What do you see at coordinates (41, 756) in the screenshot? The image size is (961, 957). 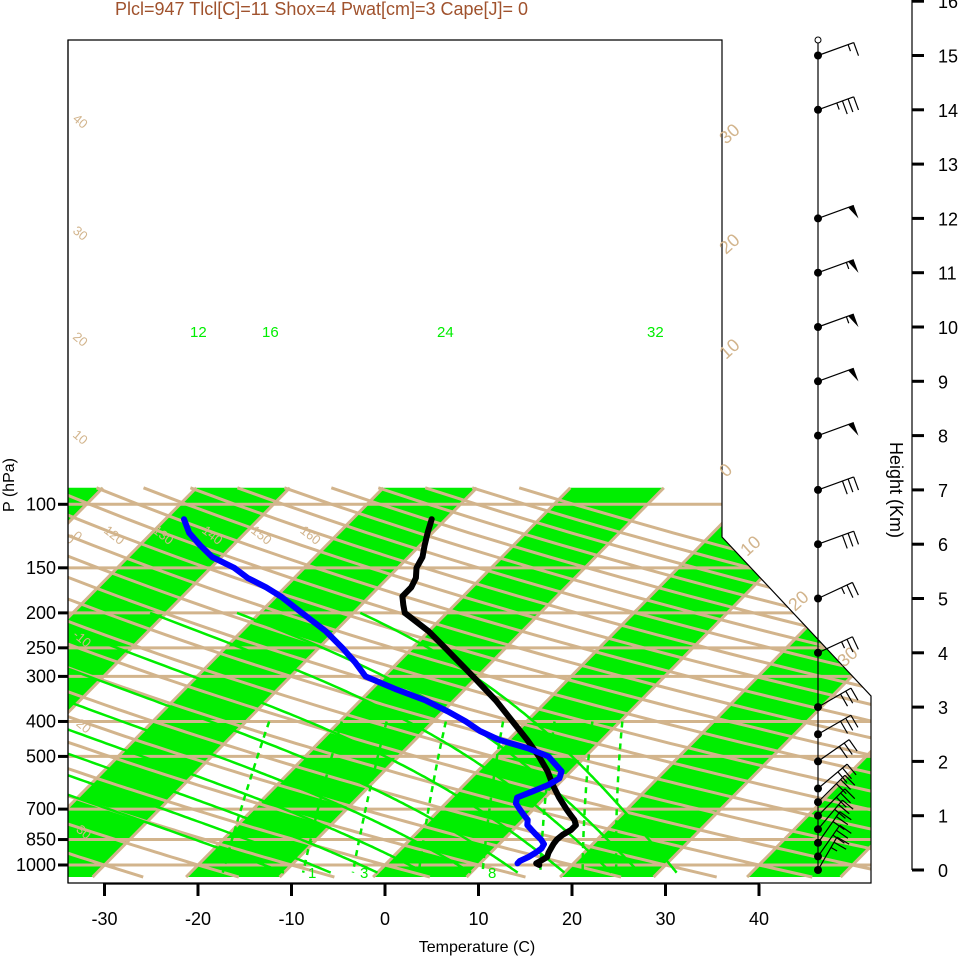 I see `y-tick-label: 500` at bounding box center [41, 756].